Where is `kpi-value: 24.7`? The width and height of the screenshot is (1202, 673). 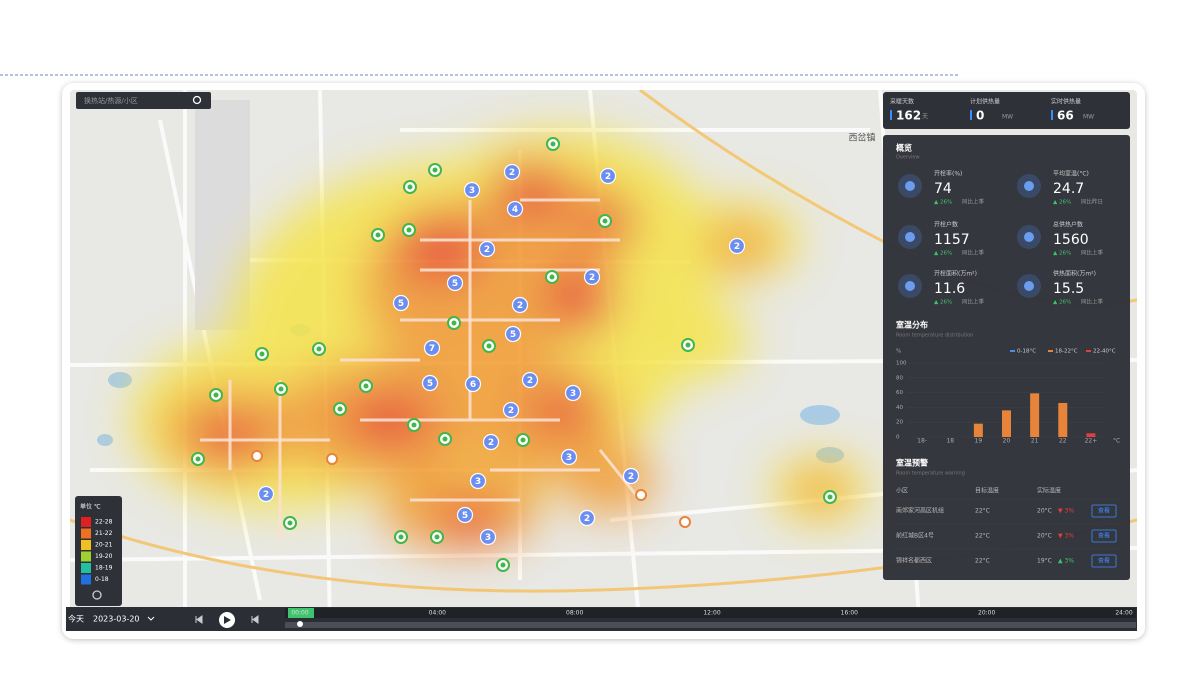
kpi-value: 24.7 is located at coordinates (1068, 189).